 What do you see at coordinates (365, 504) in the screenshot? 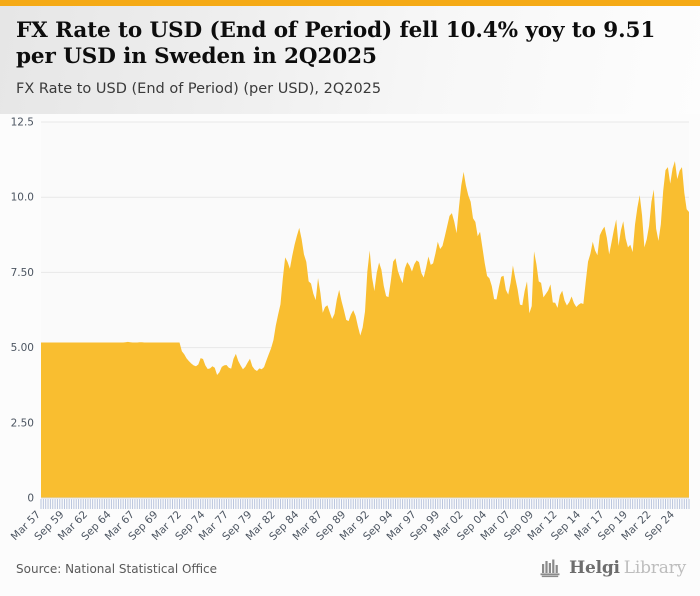
I see `x-axis-ticks` at bounding box center [365, 504].